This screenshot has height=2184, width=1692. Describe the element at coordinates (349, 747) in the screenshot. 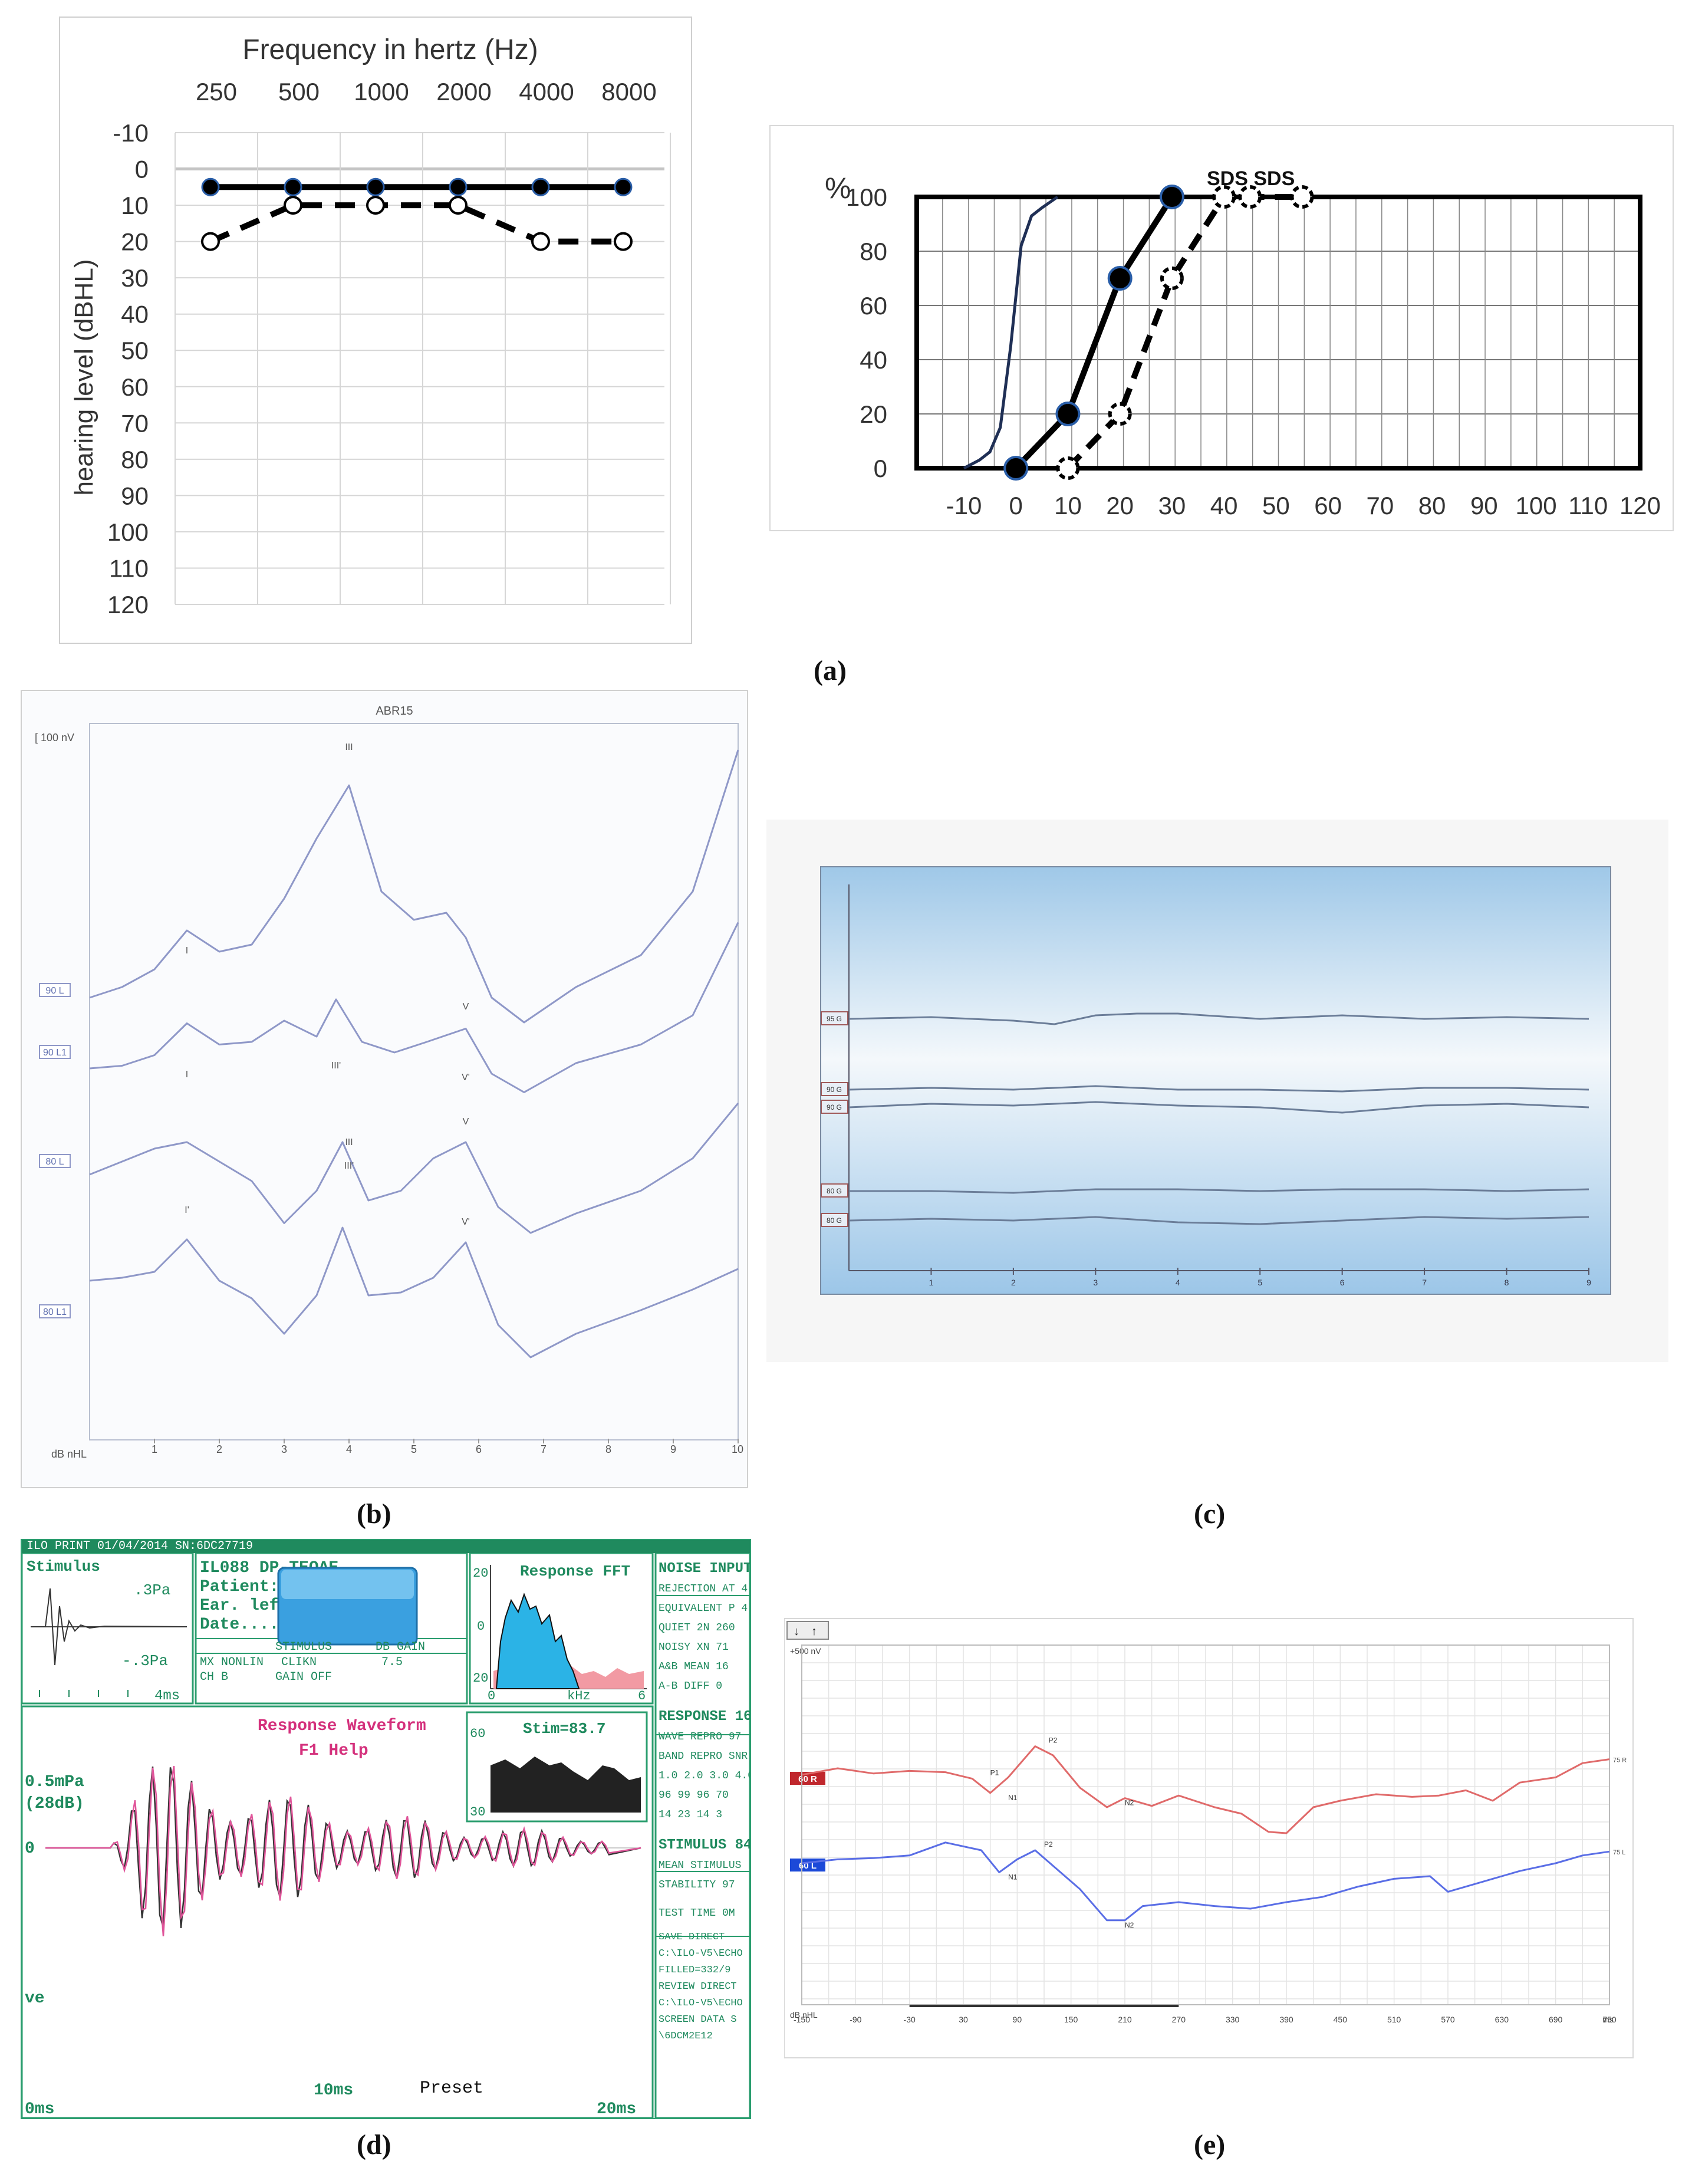

I see `abr-peak-label: III` at that location.